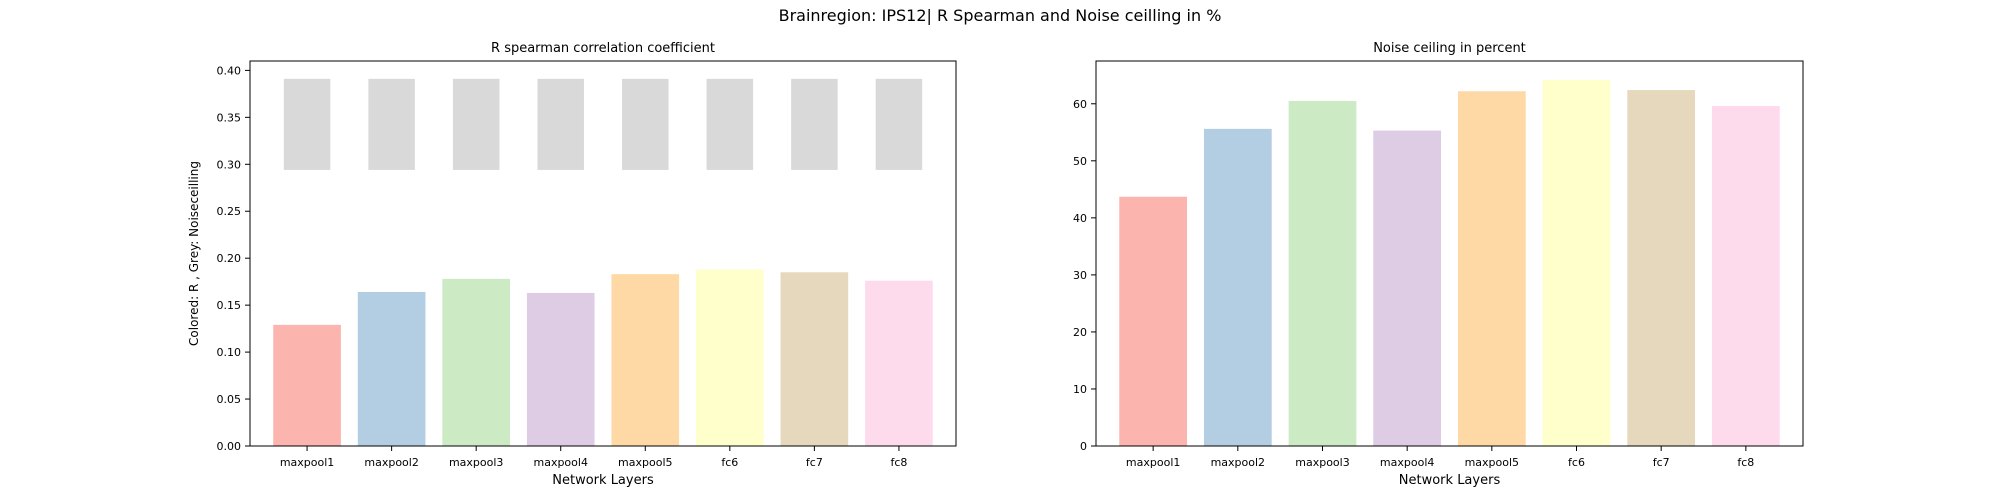 This screenshot has width=2000, height=500. Describe the element at coordinates (229, 258) in the screenshot. I see `y-tick-label: 0.20` at that location.